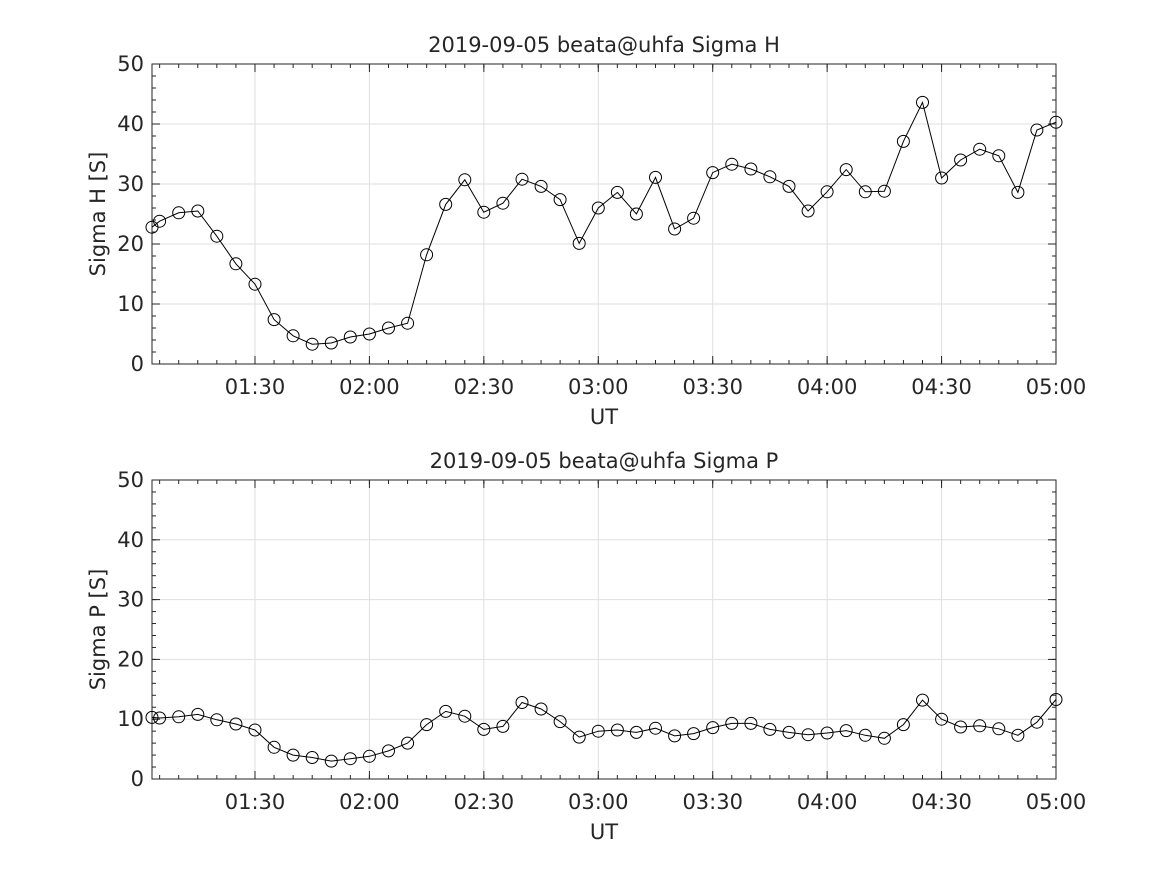 The width and height of the screenshot is (1167, 879). What do you see at coordinates (598, 387) in the screenshot?
I see `x-tick-label: 03:00` at bounding box center [598, 387].